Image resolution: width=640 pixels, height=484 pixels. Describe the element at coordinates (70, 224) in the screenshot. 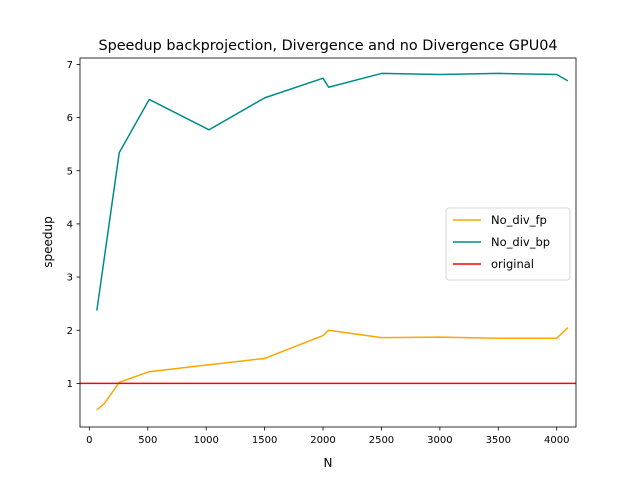

I see `y-tick-label: 4` at that location.